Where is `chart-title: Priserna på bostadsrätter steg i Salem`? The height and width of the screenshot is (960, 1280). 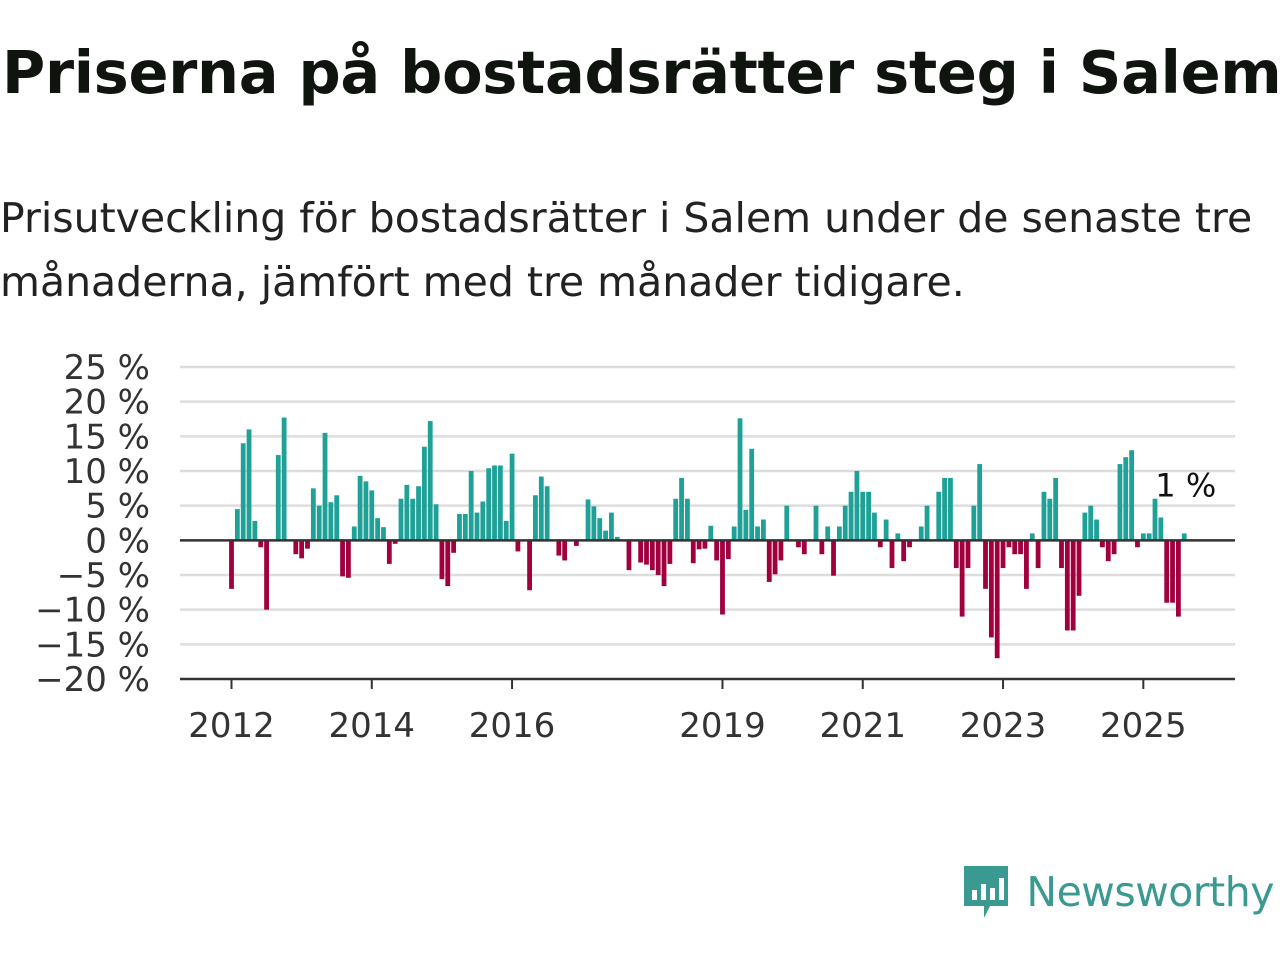 chart-title: Priserna på bostadsrätter steg i Salem is located at coordinates (641, 72).